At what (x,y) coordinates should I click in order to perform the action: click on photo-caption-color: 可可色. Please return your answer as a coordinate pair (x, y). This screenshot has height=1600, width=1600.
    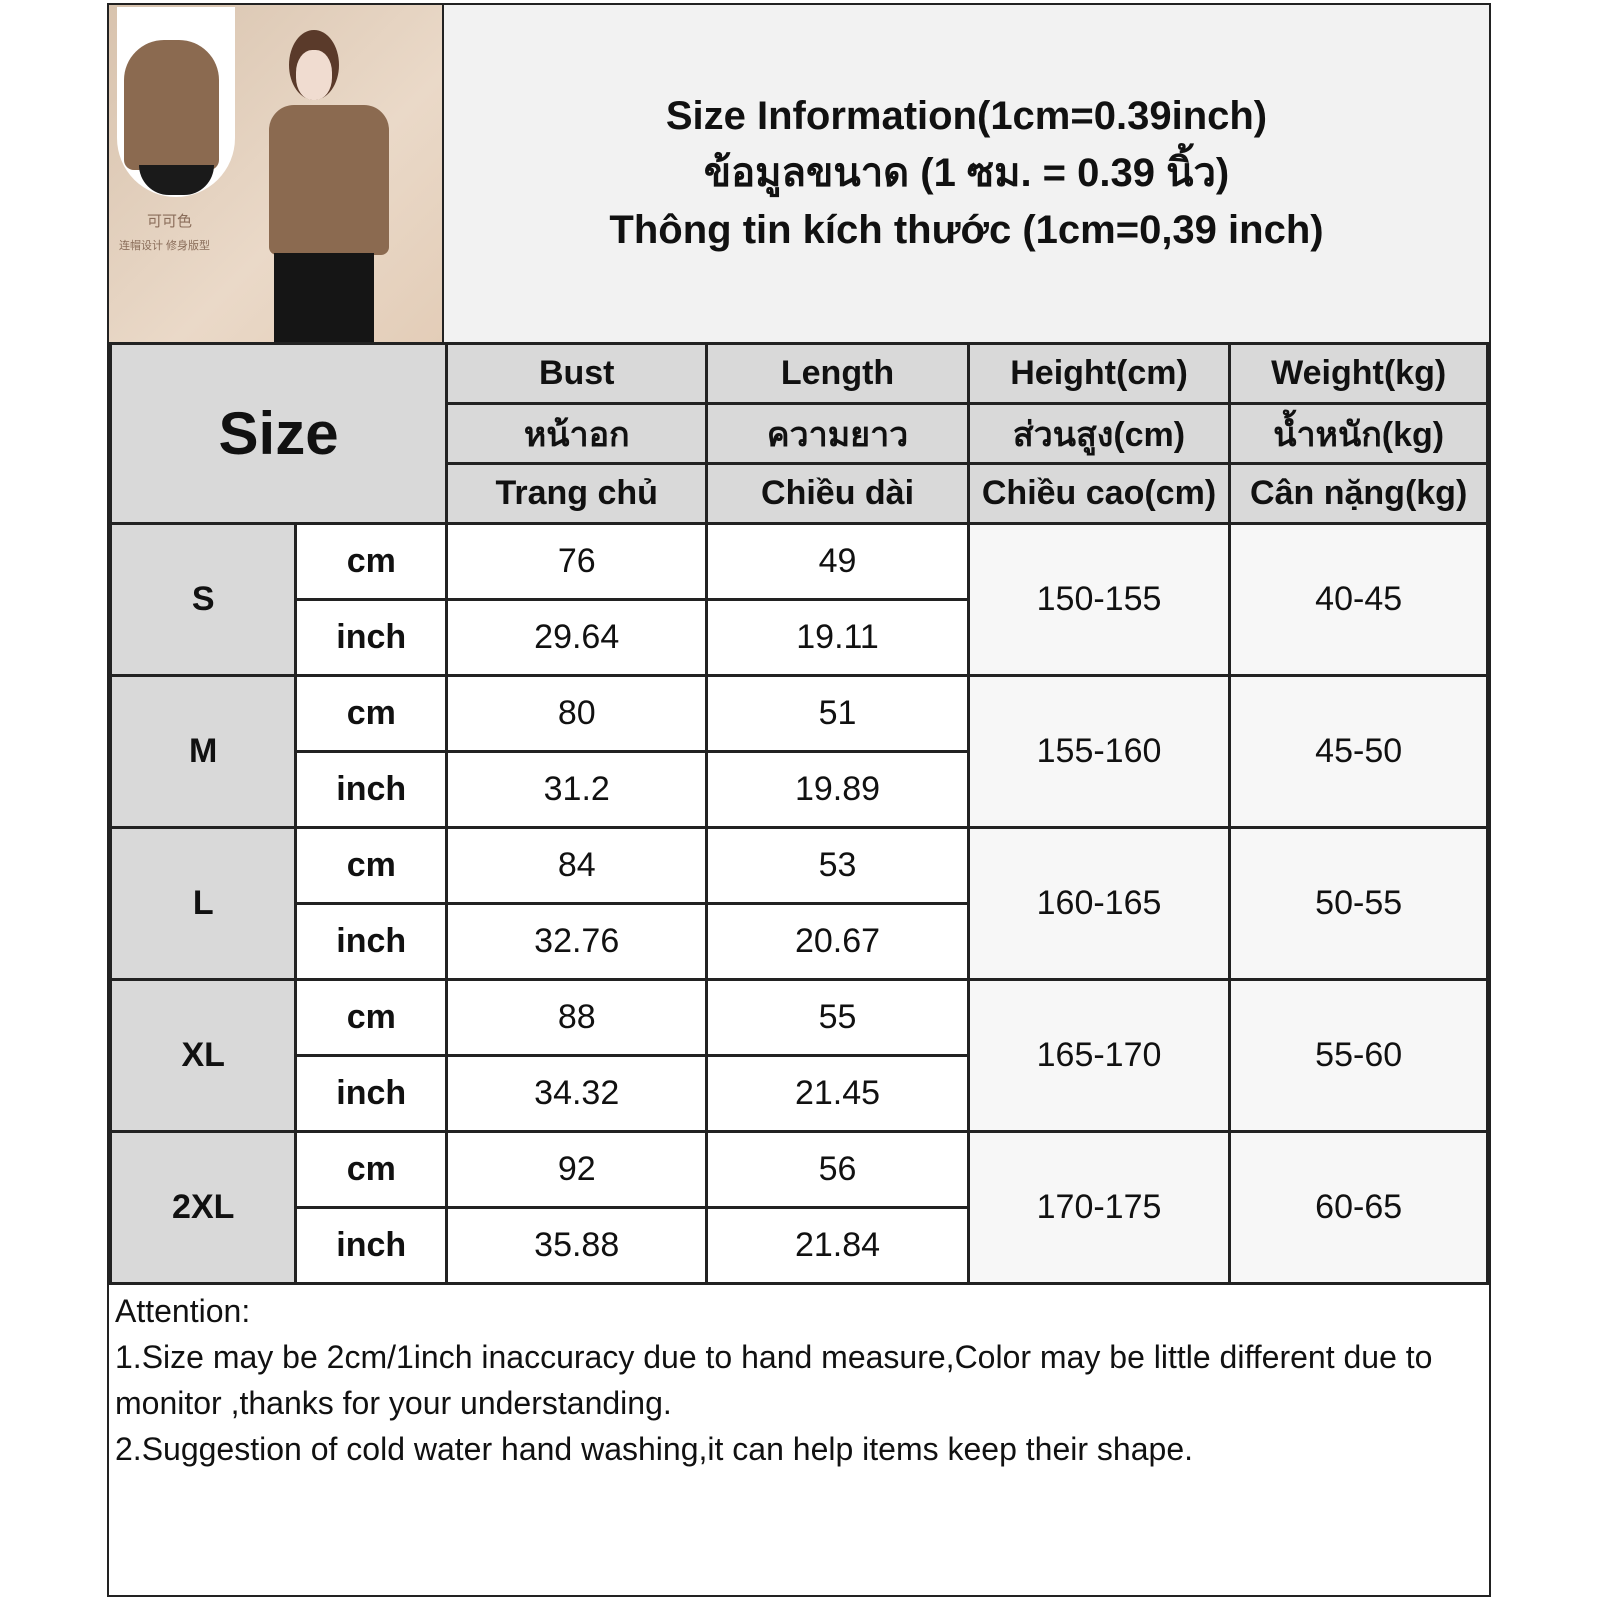
    Looking at the image, I should click on (170, 221).